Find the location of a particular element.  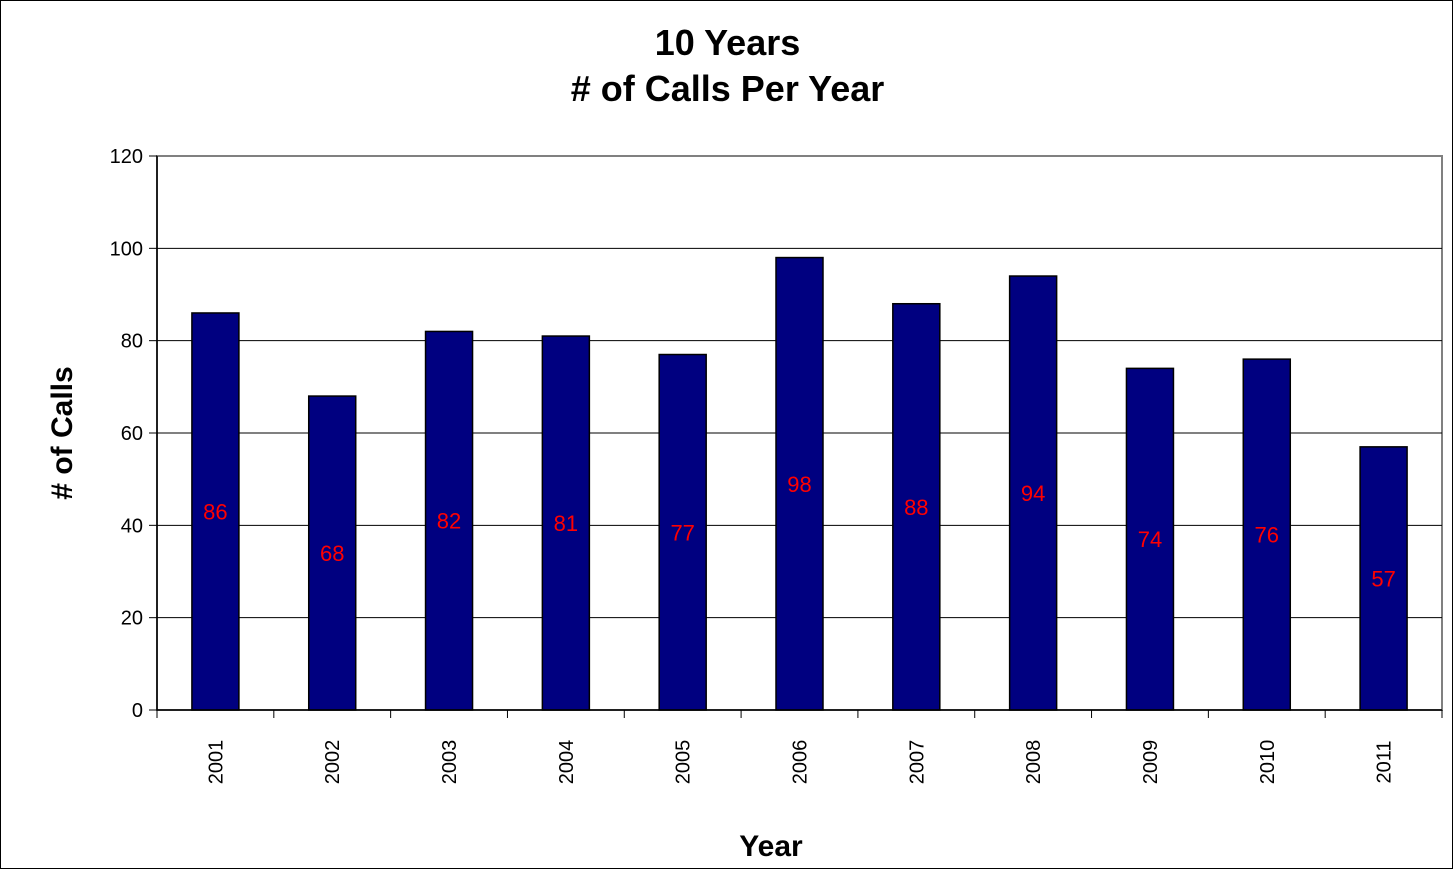

bar-2009 is located at coordinates (1150, 539).